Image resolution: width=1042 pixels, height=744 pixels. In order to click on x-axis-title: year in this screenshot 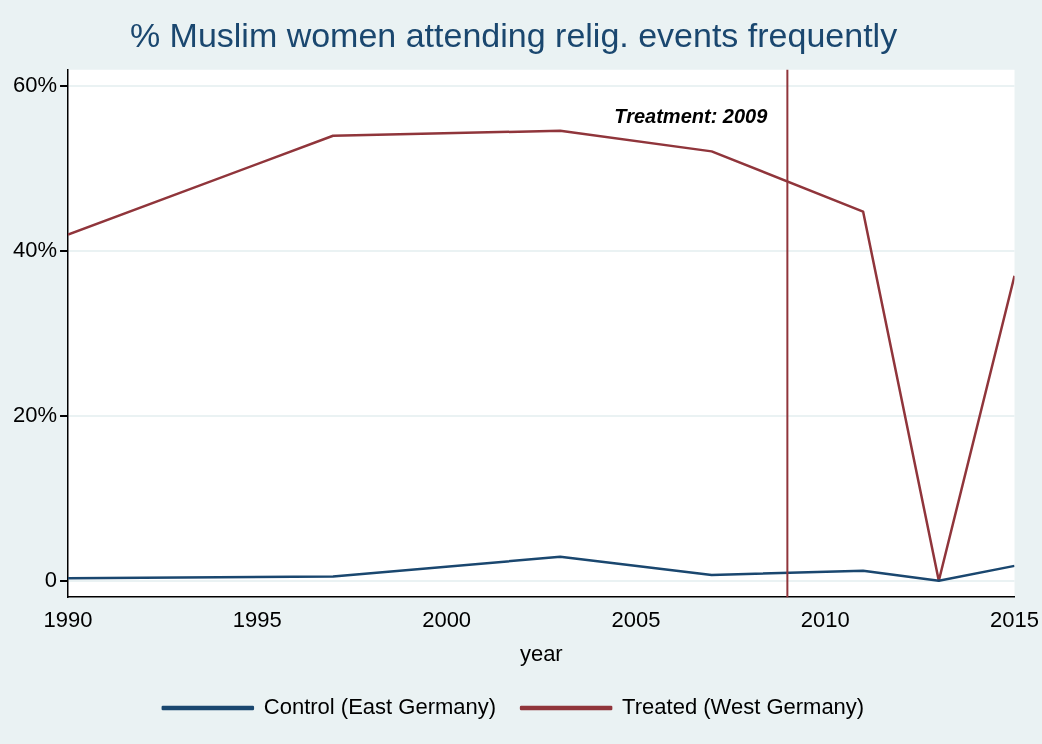, I will do `click(541, 653)`.